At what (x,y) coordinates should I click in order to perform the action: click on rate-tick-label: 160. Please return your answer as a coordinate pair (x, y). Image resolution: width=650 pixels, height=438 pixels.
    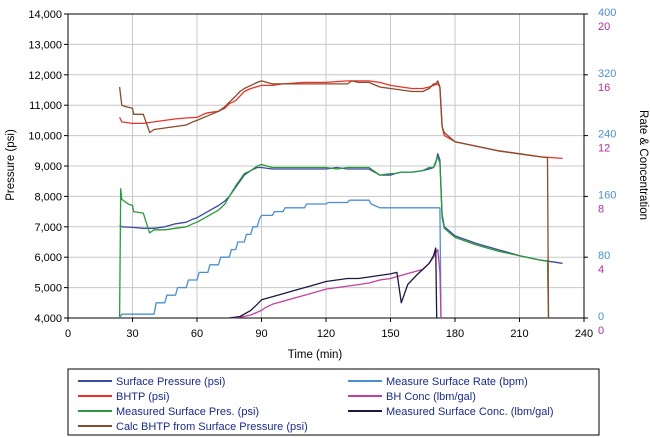
    Looking at the image, I should click on (607, 195).